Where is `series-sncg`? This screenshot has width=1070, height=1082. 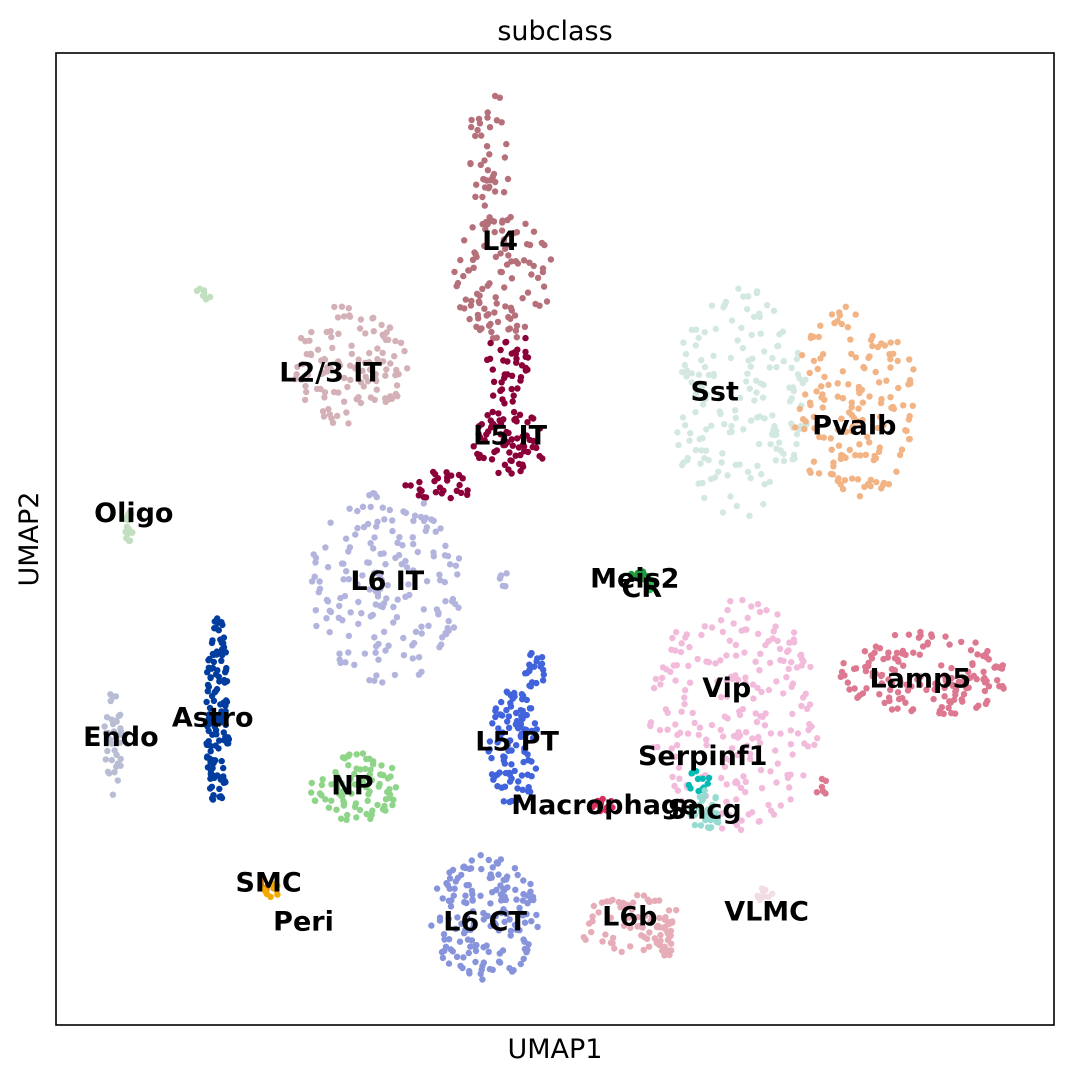
series-sncg is located at coordinates (704, 809).